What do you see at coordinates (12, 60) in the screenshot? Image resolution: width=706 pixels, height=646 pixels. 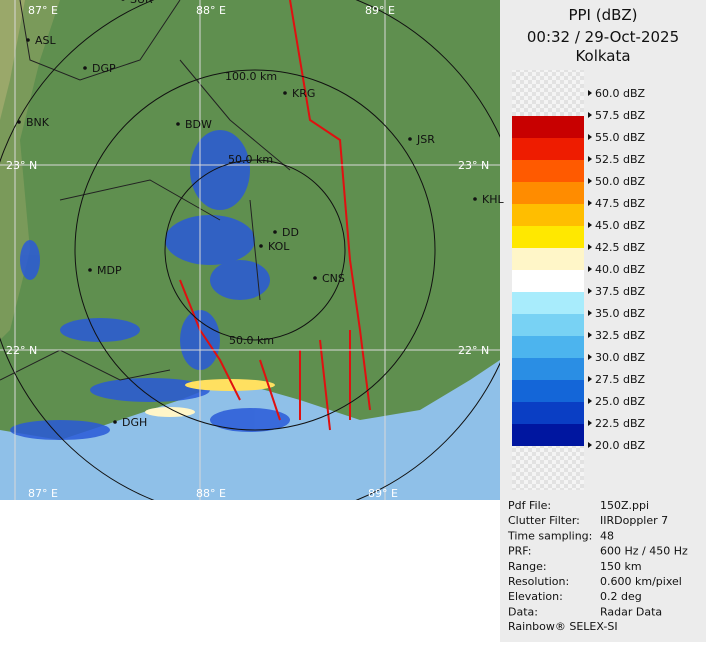 I see `hills` at bounding box center [12, 60].